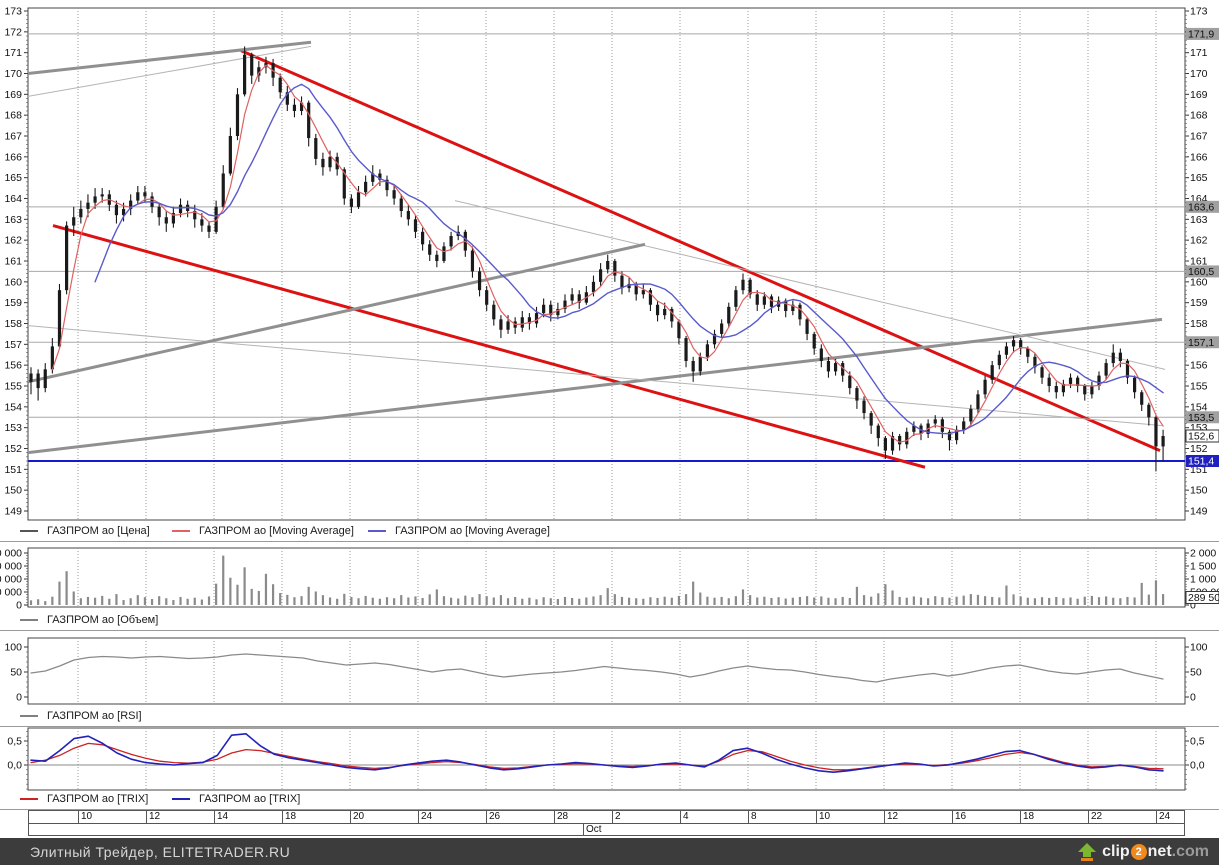 Image resolution: width=1219 pixels, height=865 pixels. I want to click on price-tick-label-left: 171, so click(13, 53).